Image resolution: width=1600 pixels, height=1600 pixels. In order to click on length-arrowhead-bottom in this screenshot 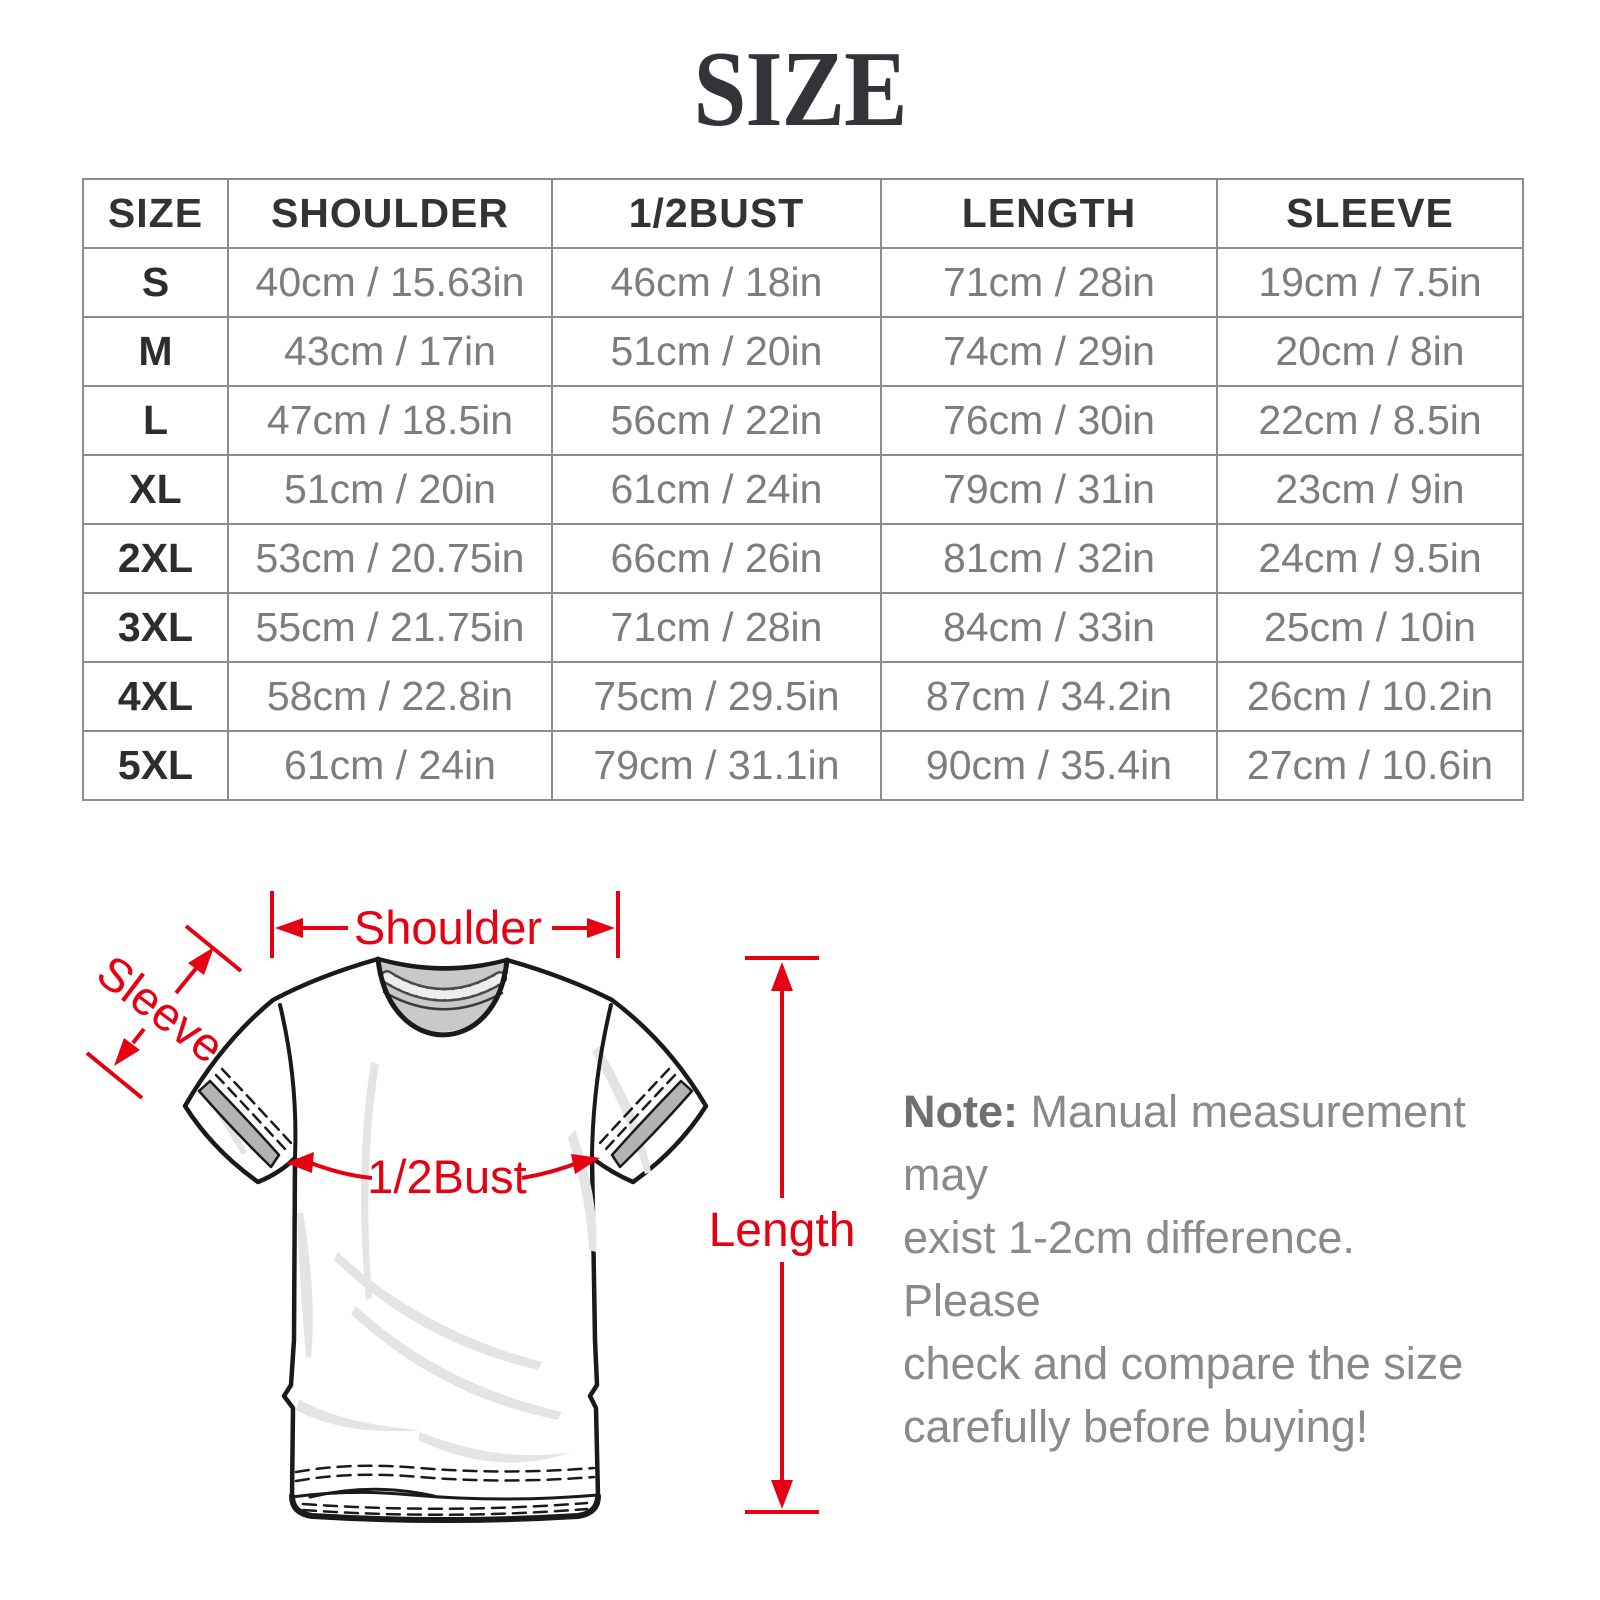, I will do `click(782, 1494)`.